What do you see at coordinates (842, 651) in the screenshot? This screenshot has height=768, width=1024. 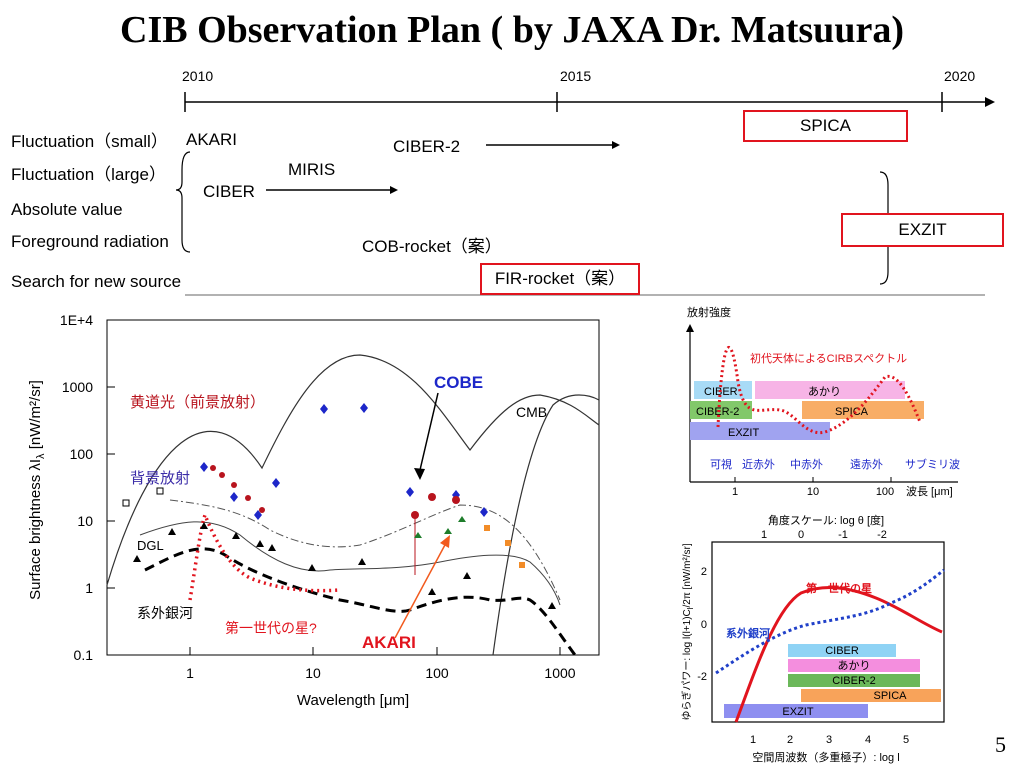 I see `power-bar-label: CIBER` at bounding box center [842, 651].